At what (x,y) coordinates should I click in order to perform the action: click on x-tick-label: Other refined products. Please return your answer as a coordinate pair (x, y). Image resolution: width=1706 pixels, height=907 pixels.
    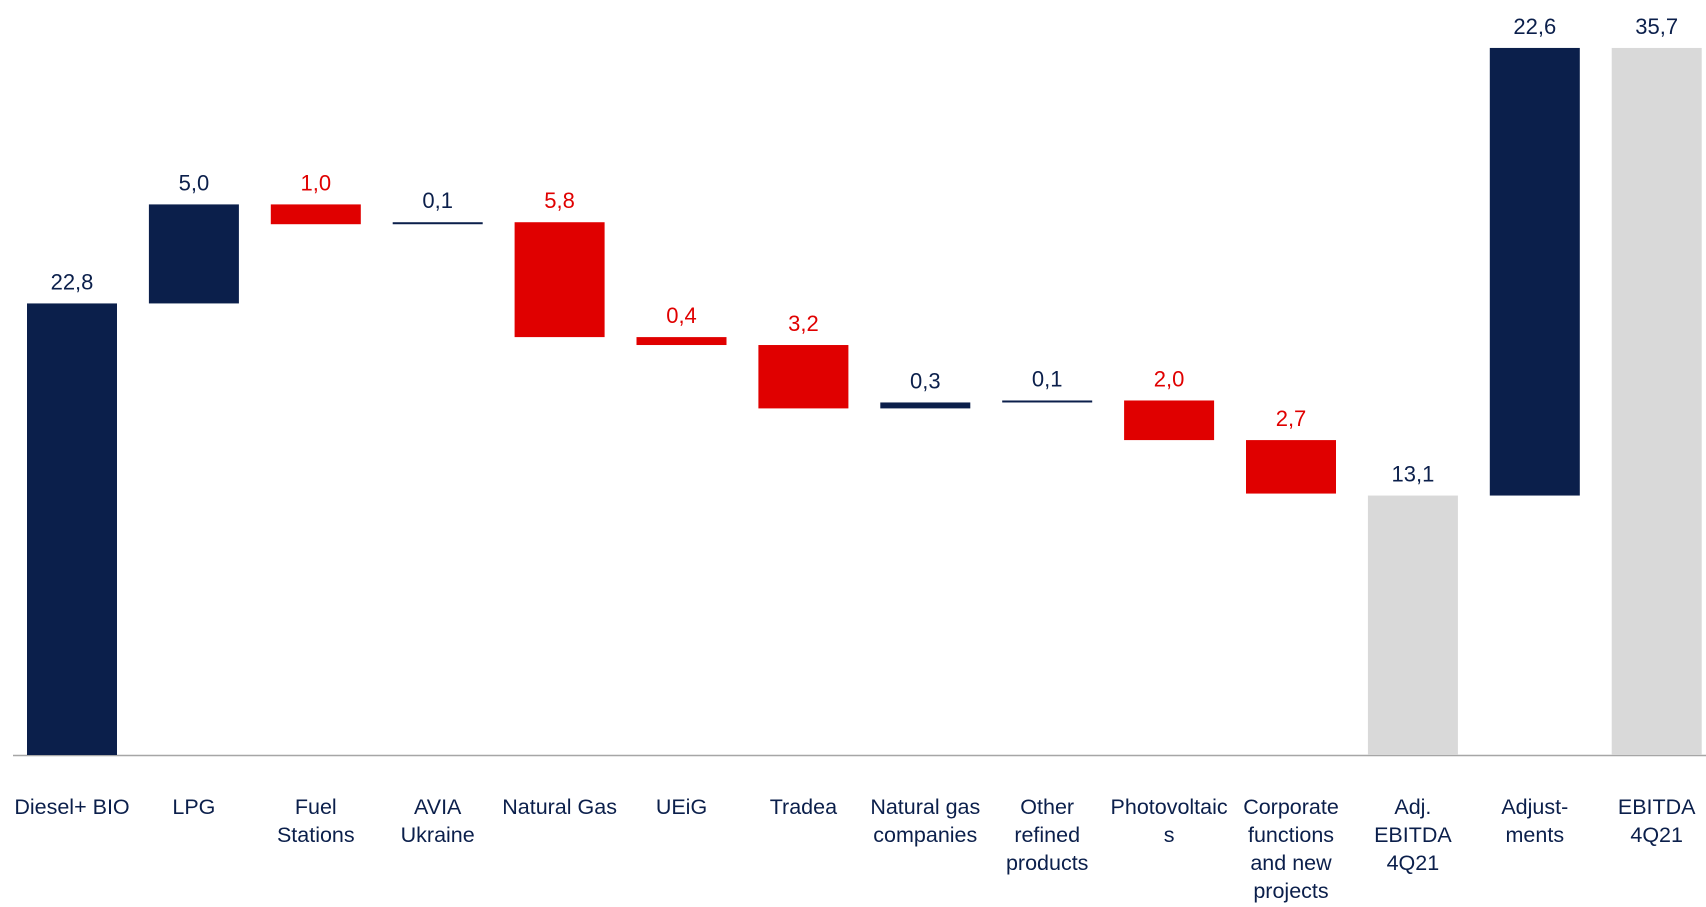
    Looking at the image, I should click on (1047, 835).